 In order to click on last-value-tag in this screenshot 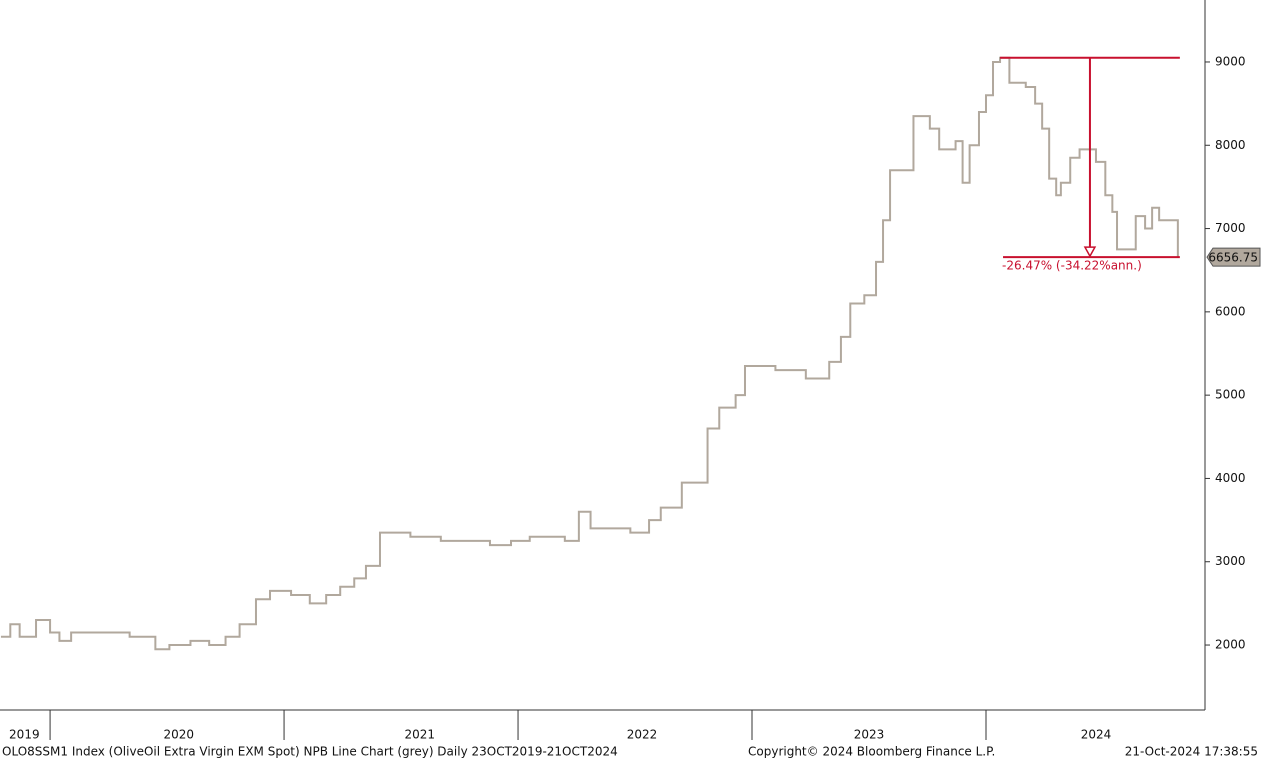, I will do `click(1233, 257)`.